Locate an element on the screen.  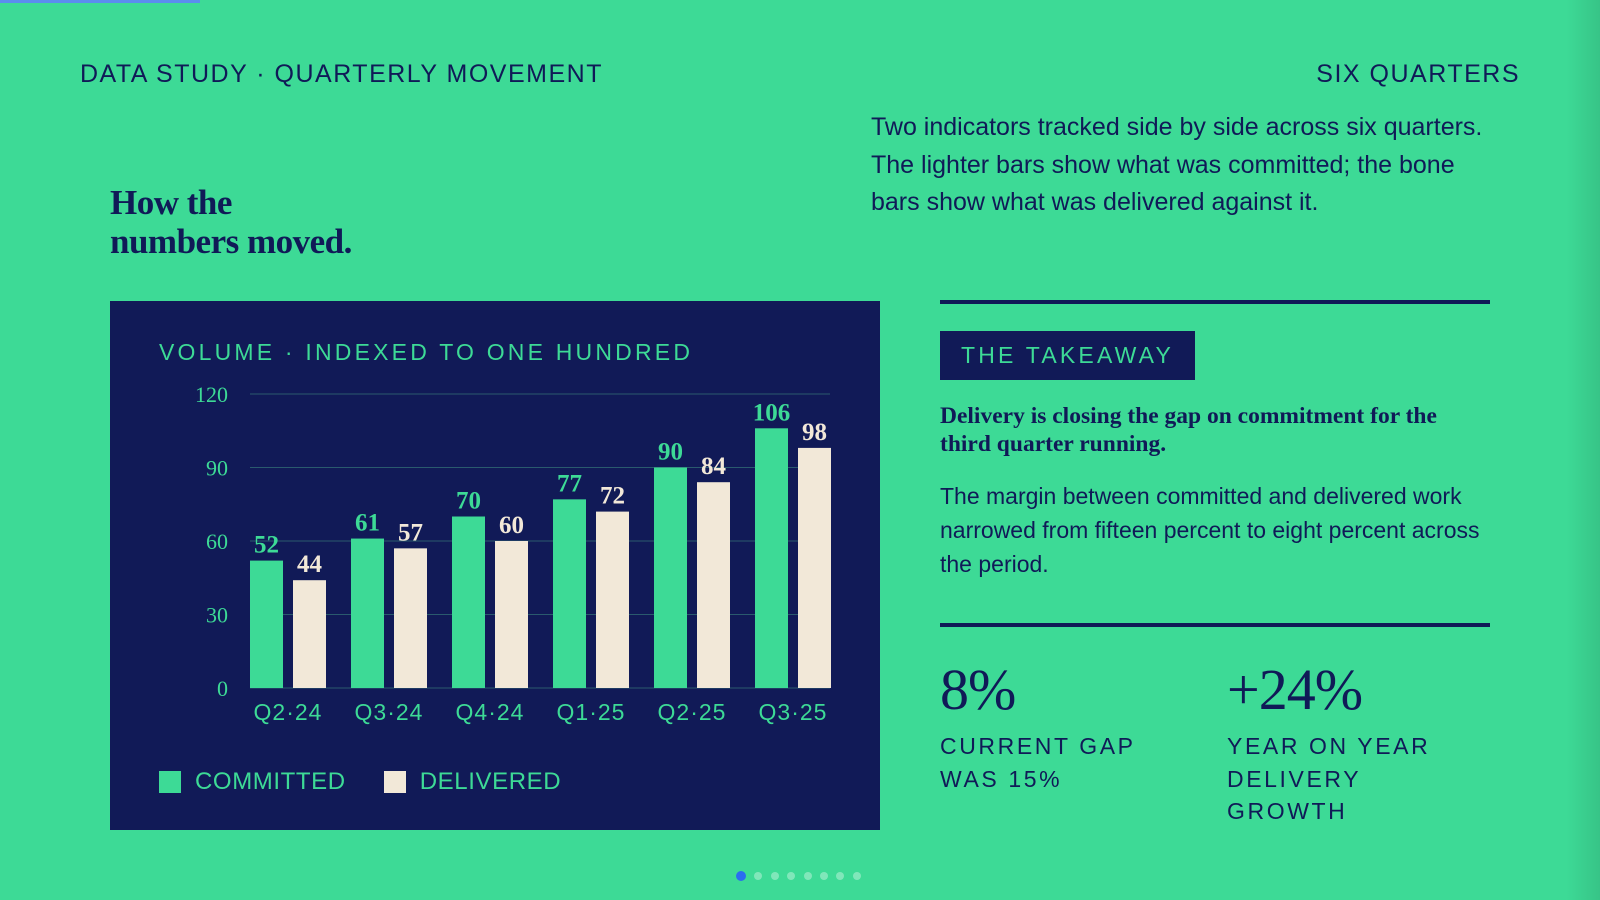
stat-delivery-growth: +24% YEAR ON YEAR DELIVERY GROWTH is located at coordinates (1357, 743).